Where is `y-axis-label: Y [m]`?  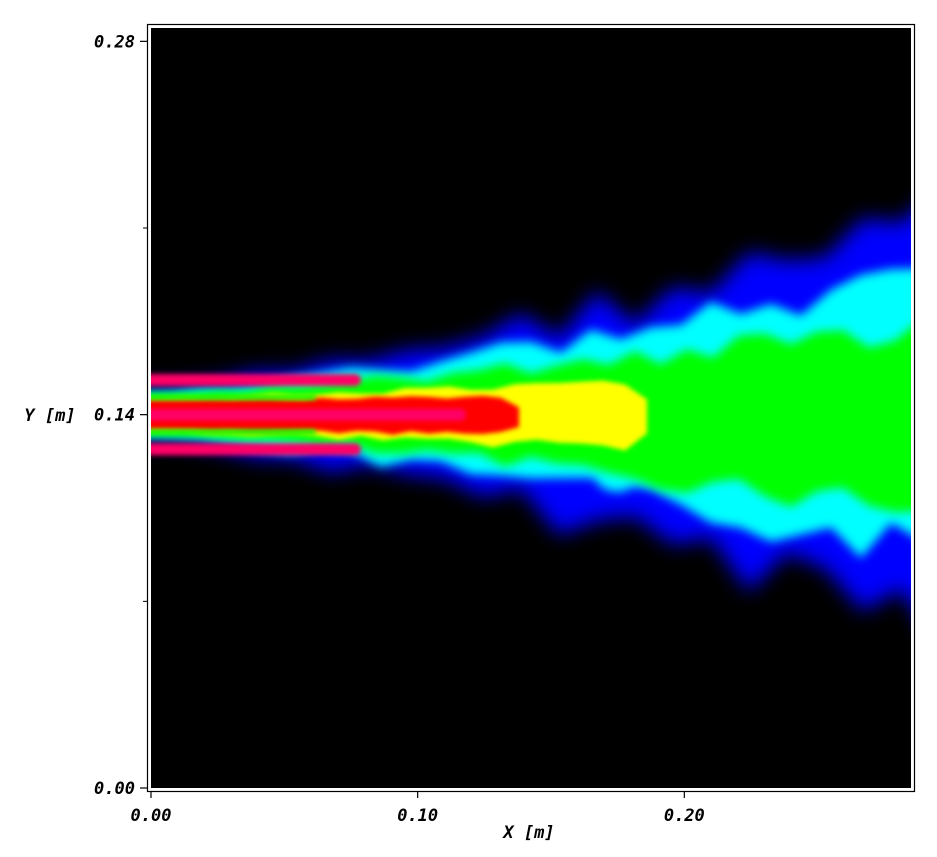 y-axis-label: Y [m] is located at coordinates (49, 416).